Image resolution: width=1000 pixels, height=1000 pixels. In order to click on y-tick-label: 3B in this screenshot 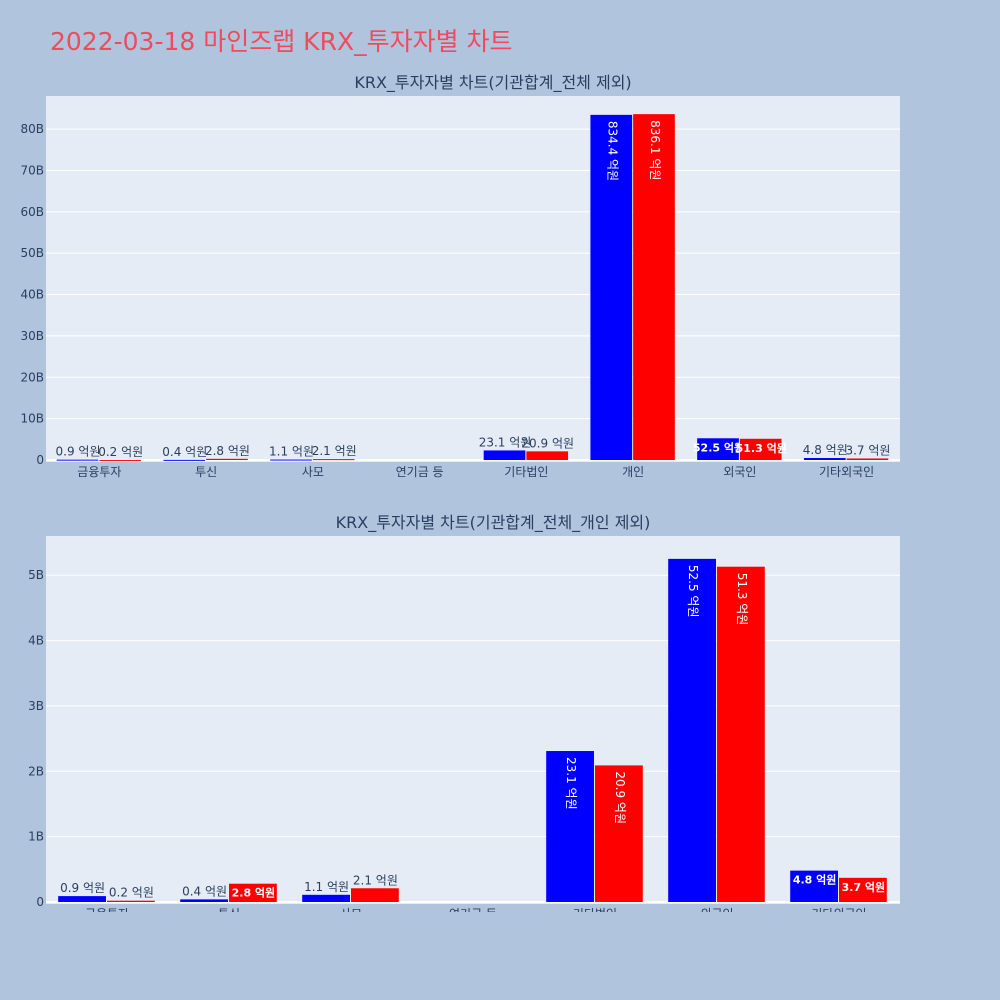, I will do `click(36, 706)`.